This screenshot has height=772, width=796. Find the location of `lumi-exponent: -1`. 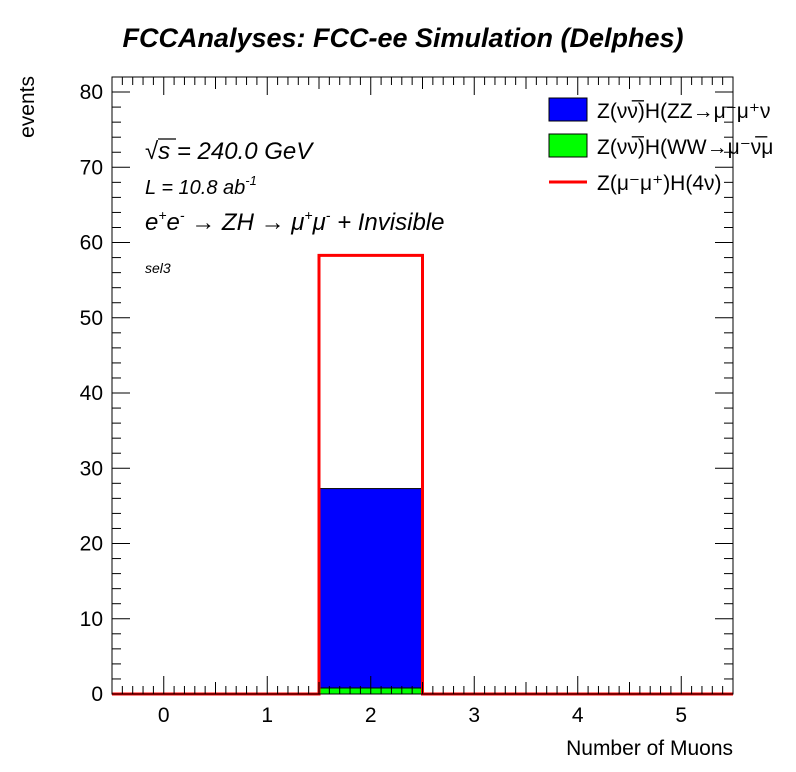

lumi-exponent: -1 is located at coordinates (251, 180).